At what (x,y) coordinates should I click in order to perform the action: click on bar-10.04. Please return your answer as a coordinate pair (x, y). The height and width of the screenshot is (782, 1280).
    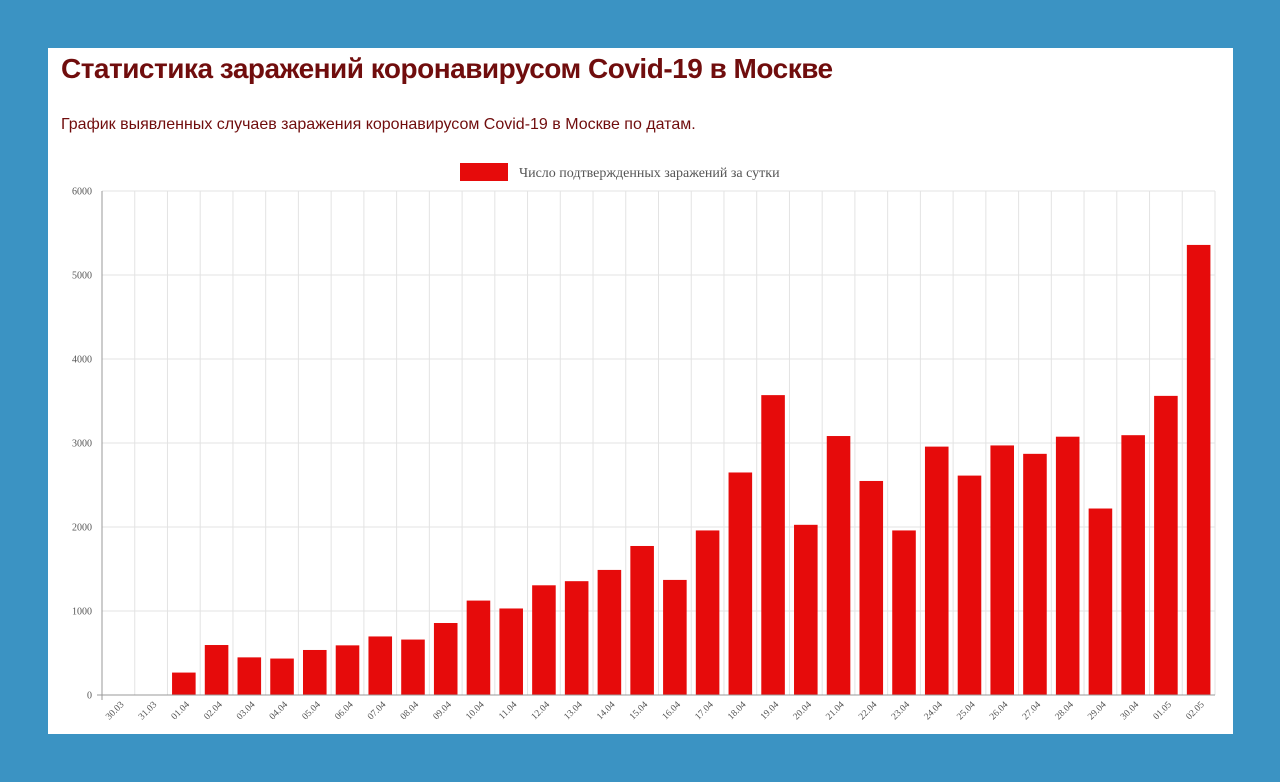
    Looking at the image, I should click on (478, 647).